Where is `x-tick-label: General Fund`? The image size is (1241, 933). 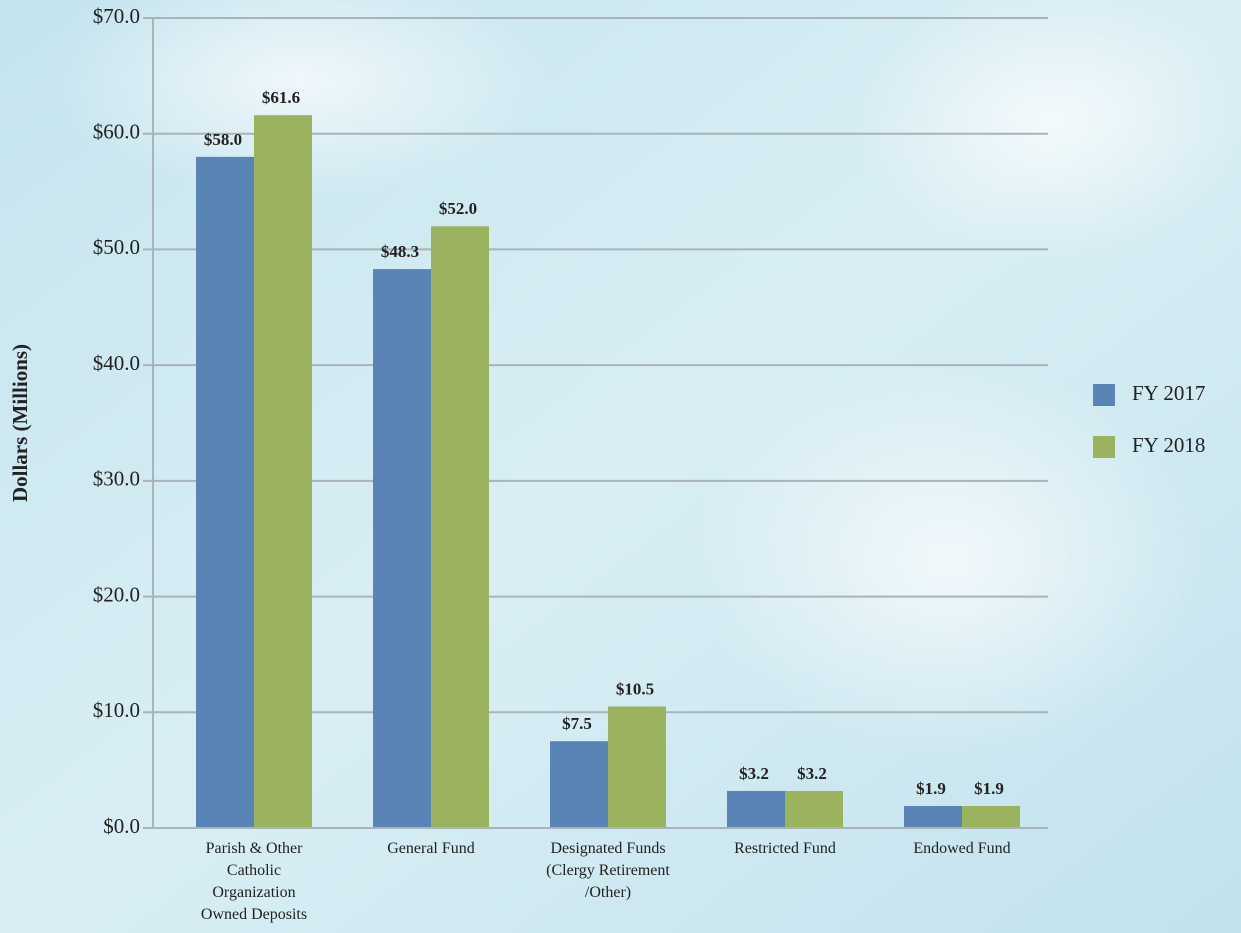 x-tick-label: General Fund is located at coordinates (431, 848).